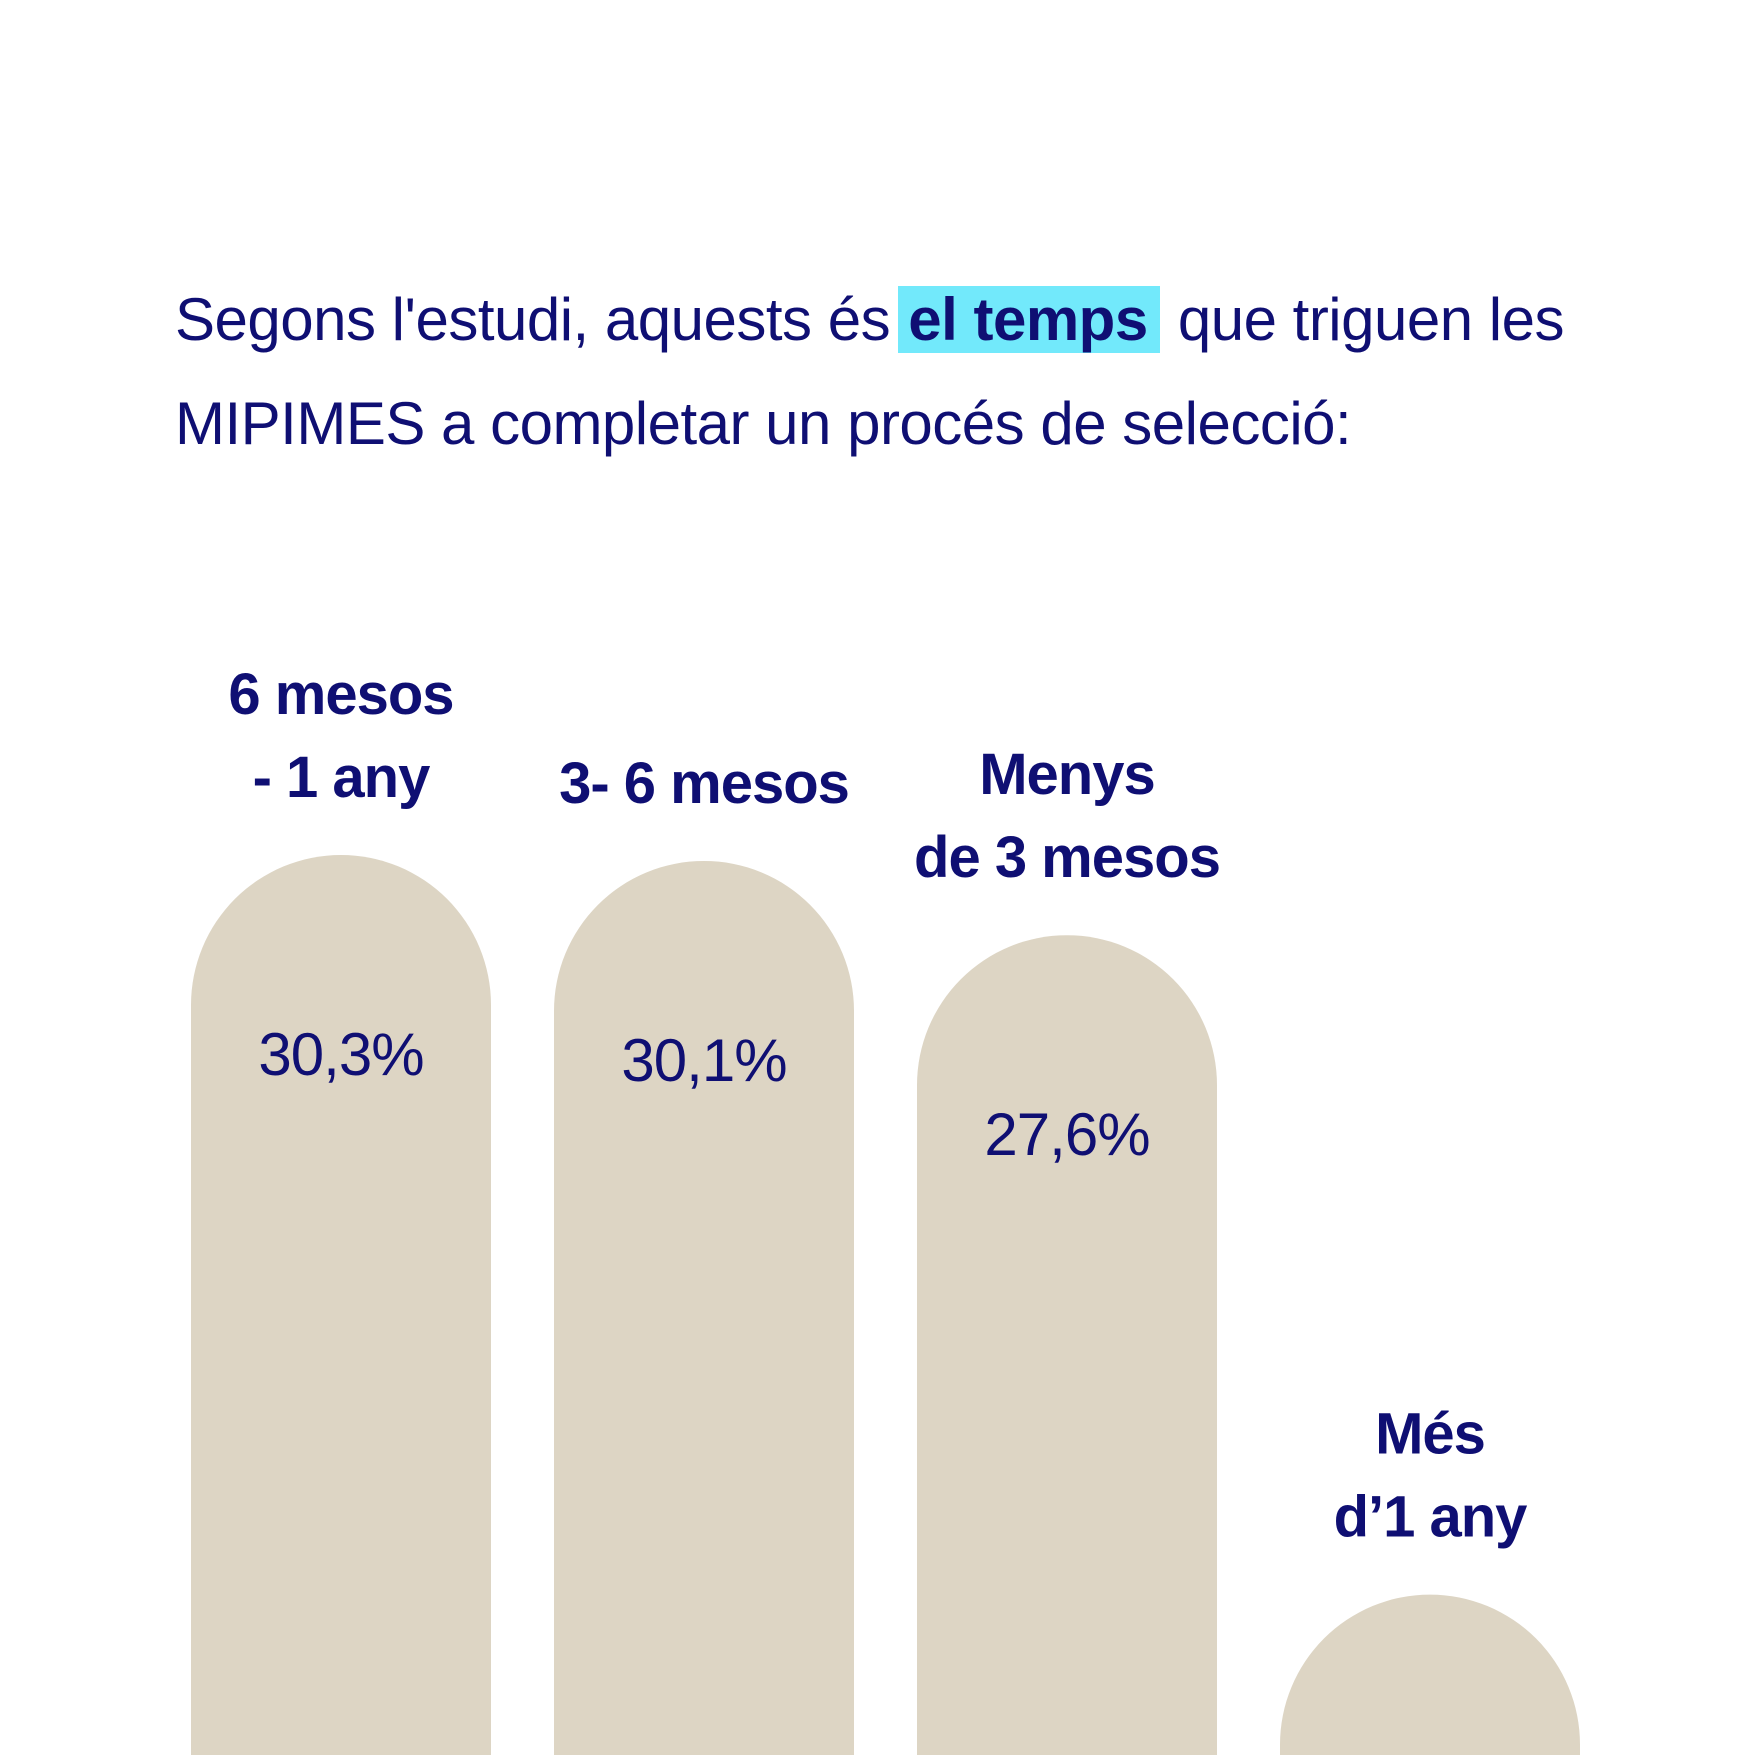 This screenshot has width=1755, height=1755. Describe the element at coordinates (1431, 1517) in the screenshot. I see `category-label-4-line-2: d’1 any` at that location.